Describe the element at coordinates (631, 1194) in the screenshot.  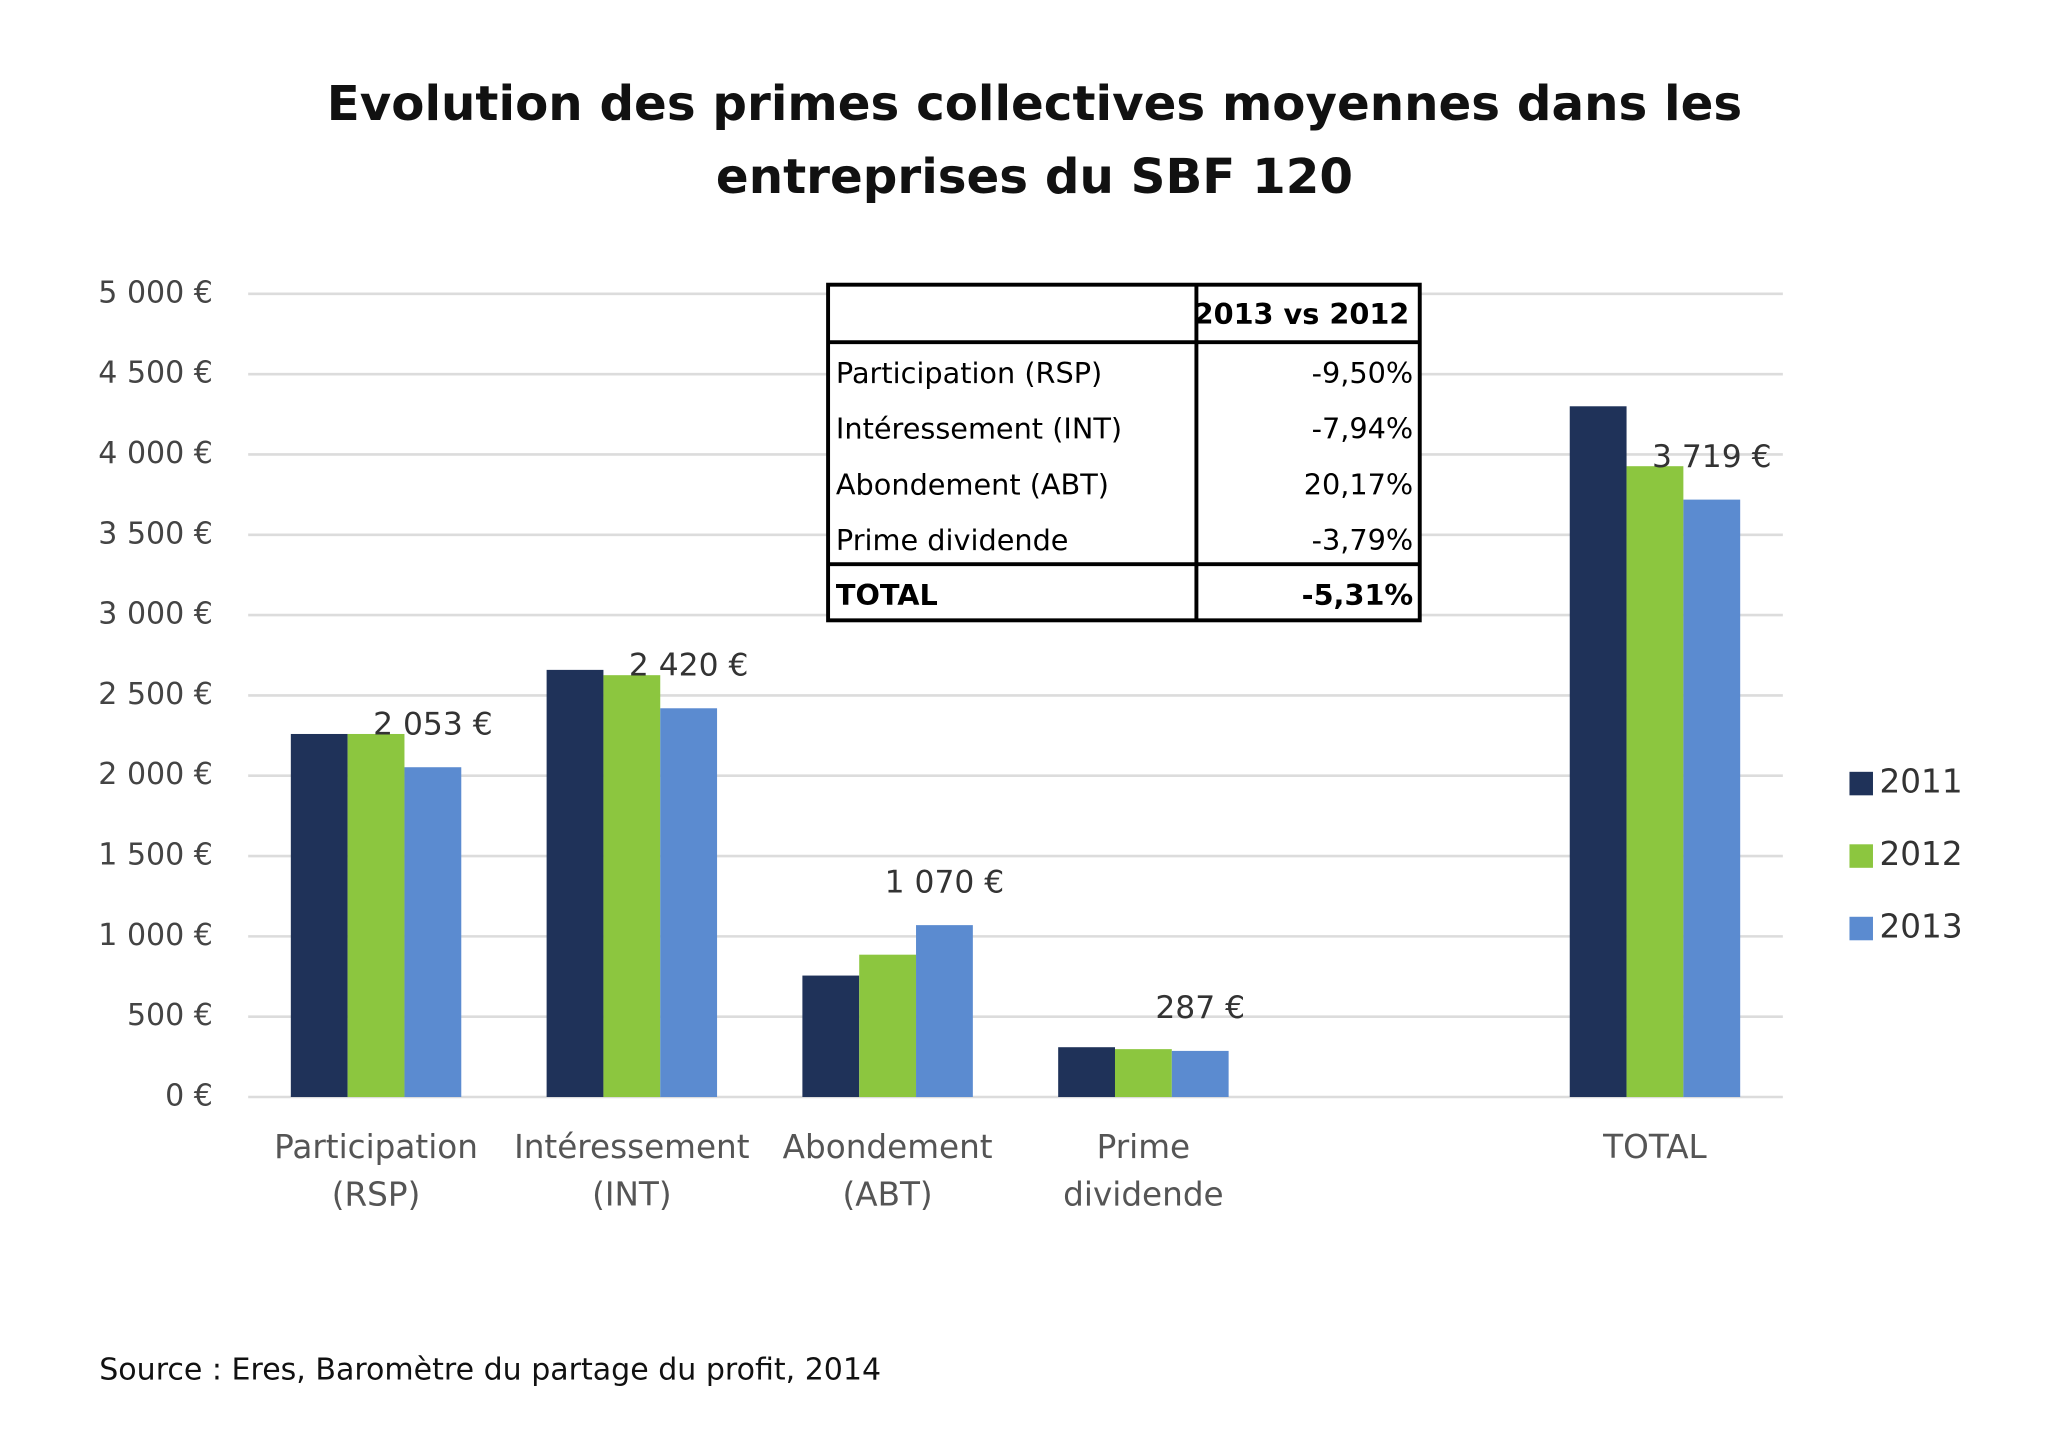
I see `x-tick-label: (INT)` at that location.